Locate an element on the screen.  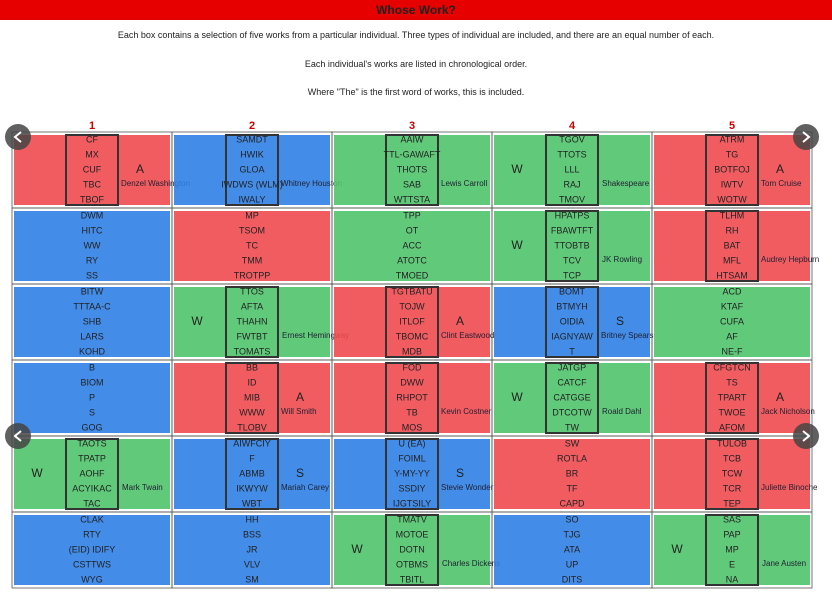
work-code: U (EA) is located at coordinates (412, 443).